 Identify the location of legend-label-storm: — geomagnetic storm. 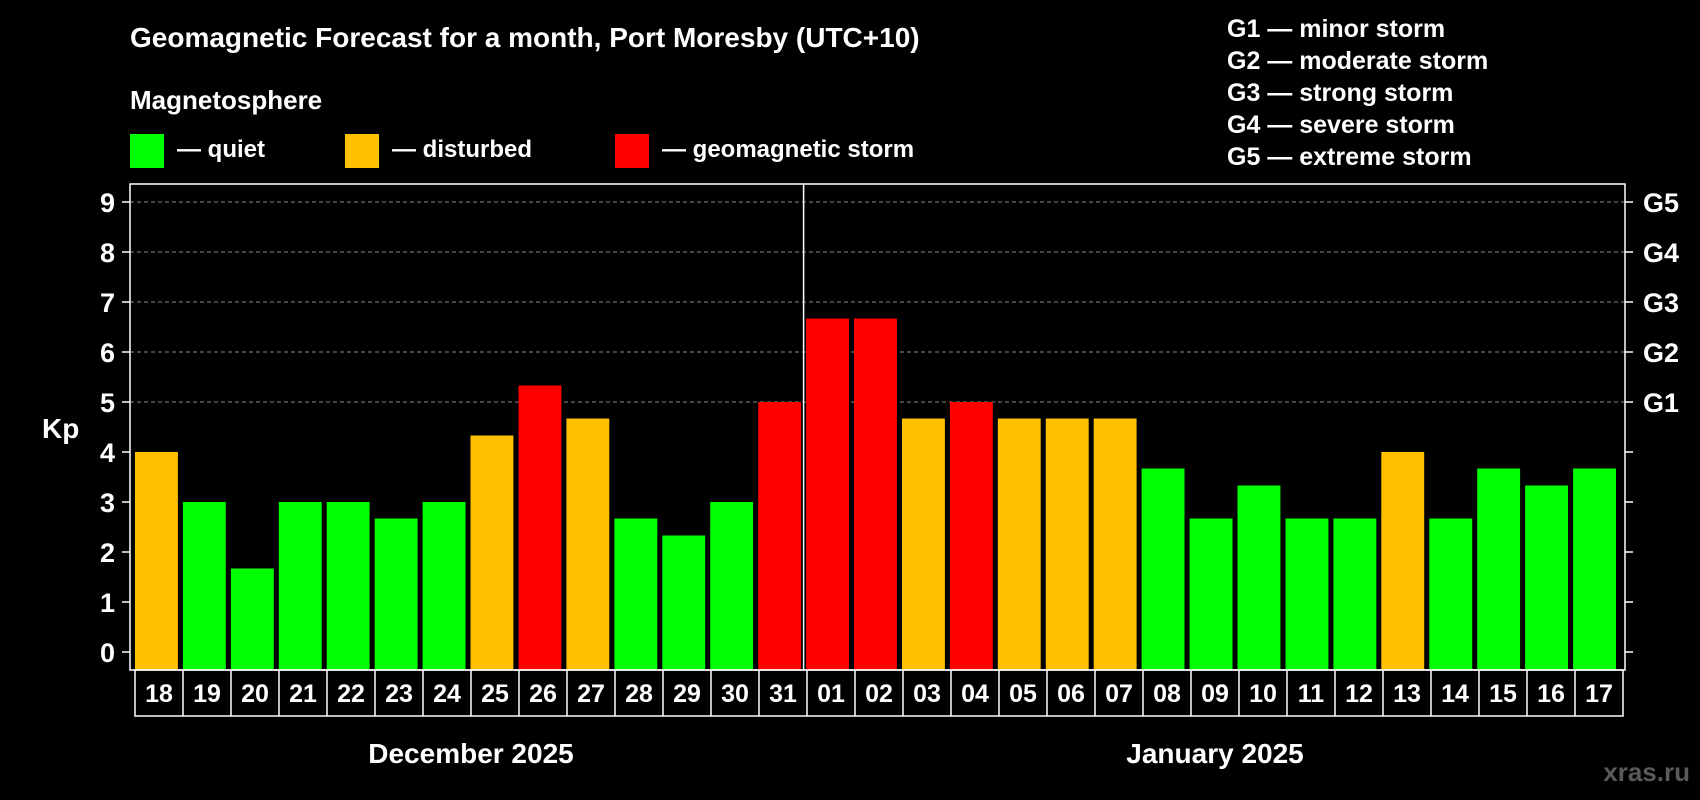
(788, 149).